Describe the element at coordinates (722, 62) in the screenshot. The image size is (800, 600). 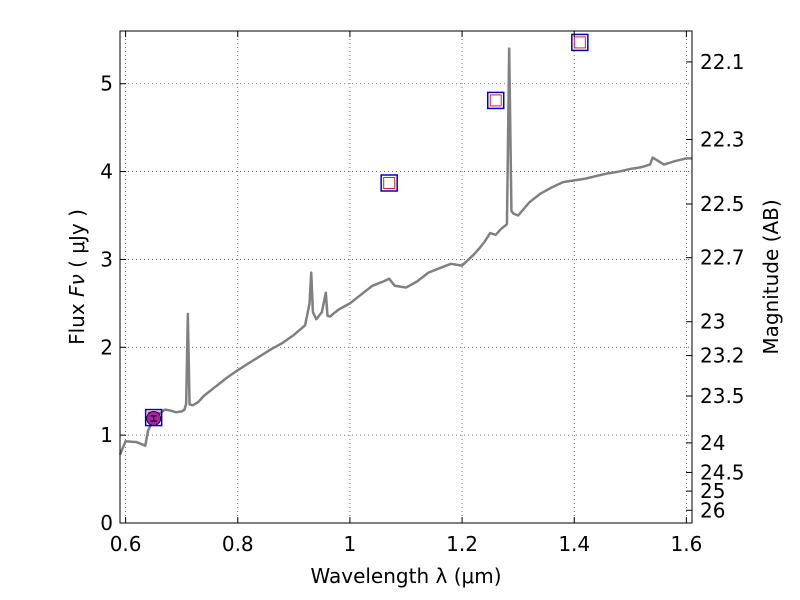
I see `mag-tick-label: 22.1` at that location.